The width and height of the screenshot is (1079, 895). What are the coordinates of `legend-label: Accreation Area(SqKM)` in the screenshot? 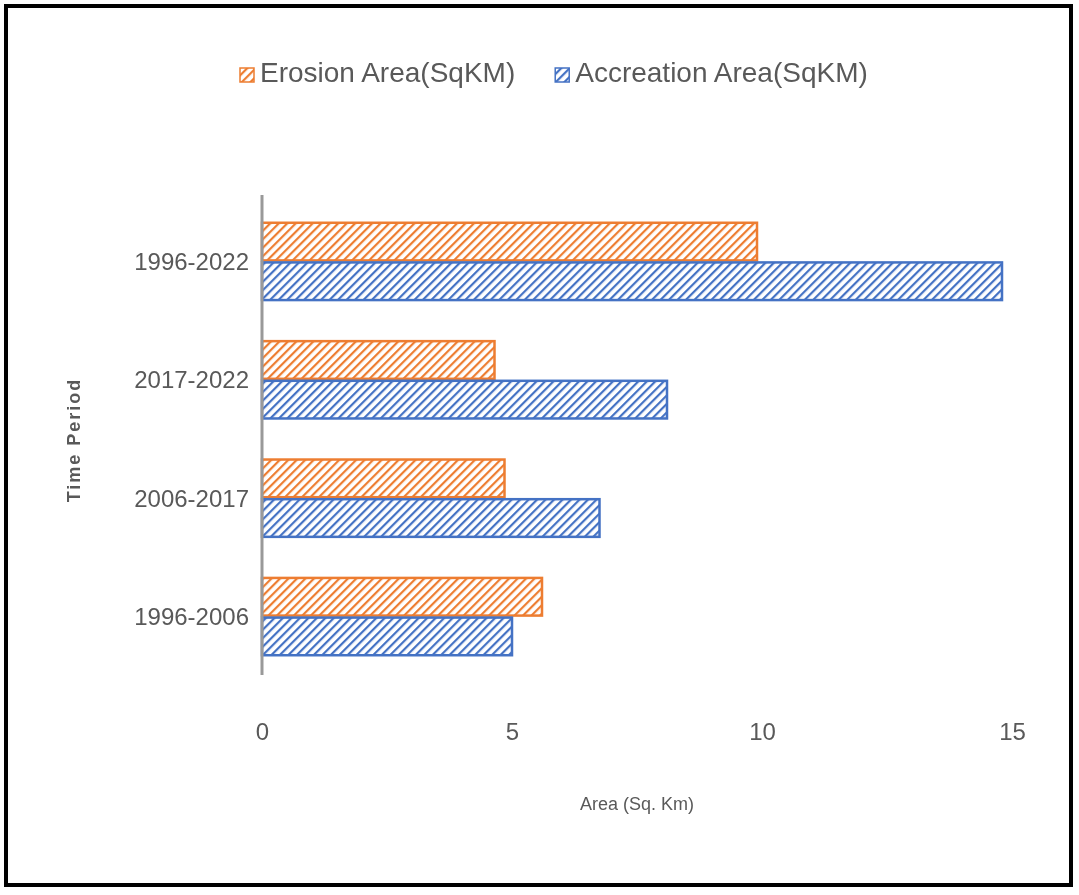 It's located at (721, 72).